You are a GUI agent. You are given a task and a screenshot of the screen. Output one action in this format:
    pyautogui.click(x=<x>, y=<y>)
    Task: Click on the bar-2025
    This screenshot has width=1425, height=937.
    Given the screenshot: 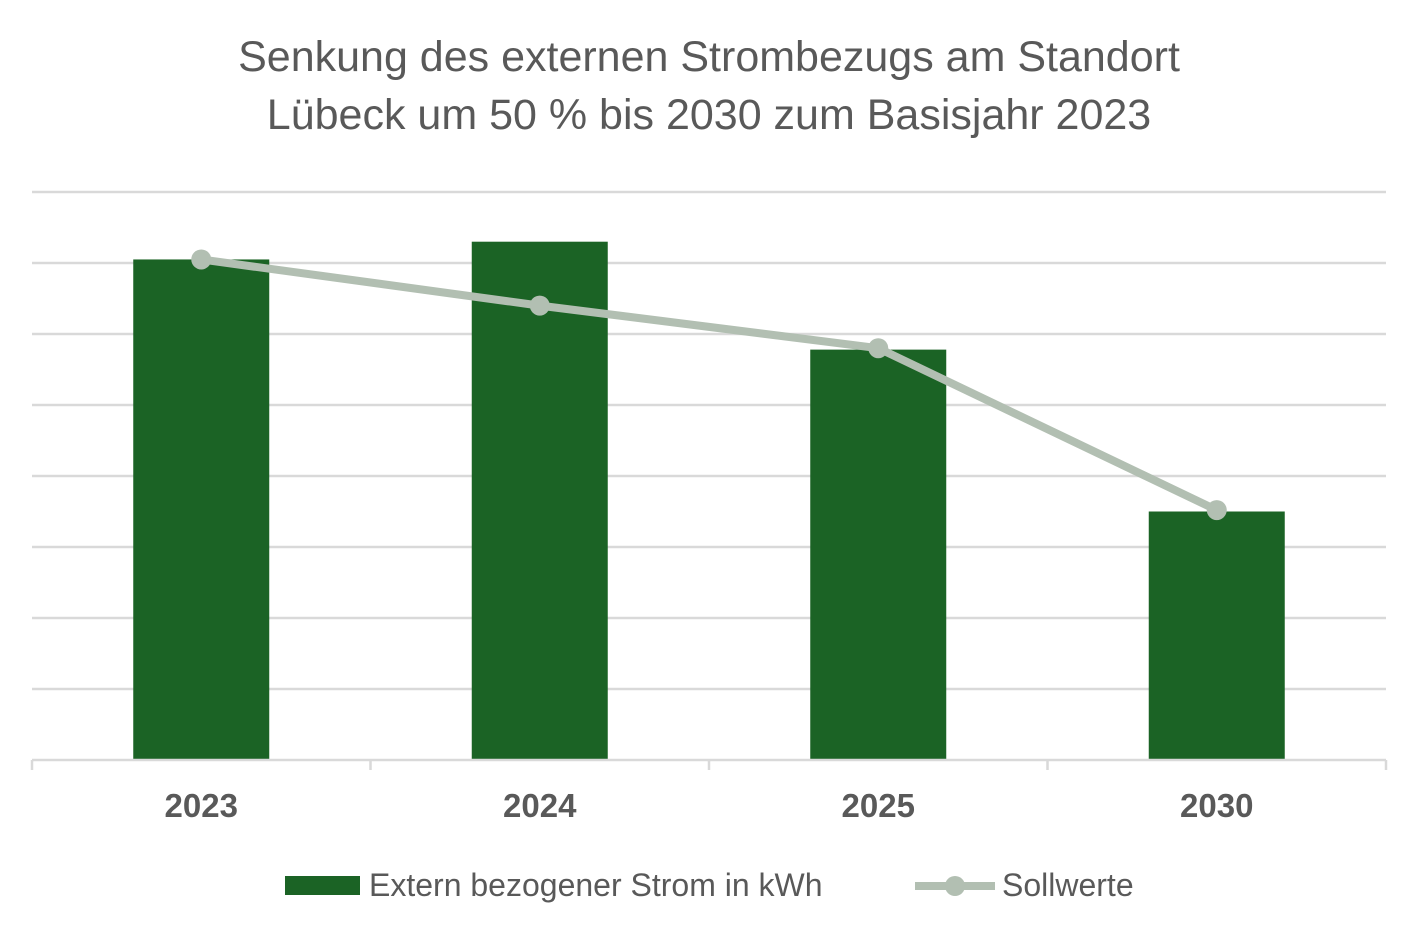 What is the action you would take?
    pyautogui.click(x=878, y=554)
    